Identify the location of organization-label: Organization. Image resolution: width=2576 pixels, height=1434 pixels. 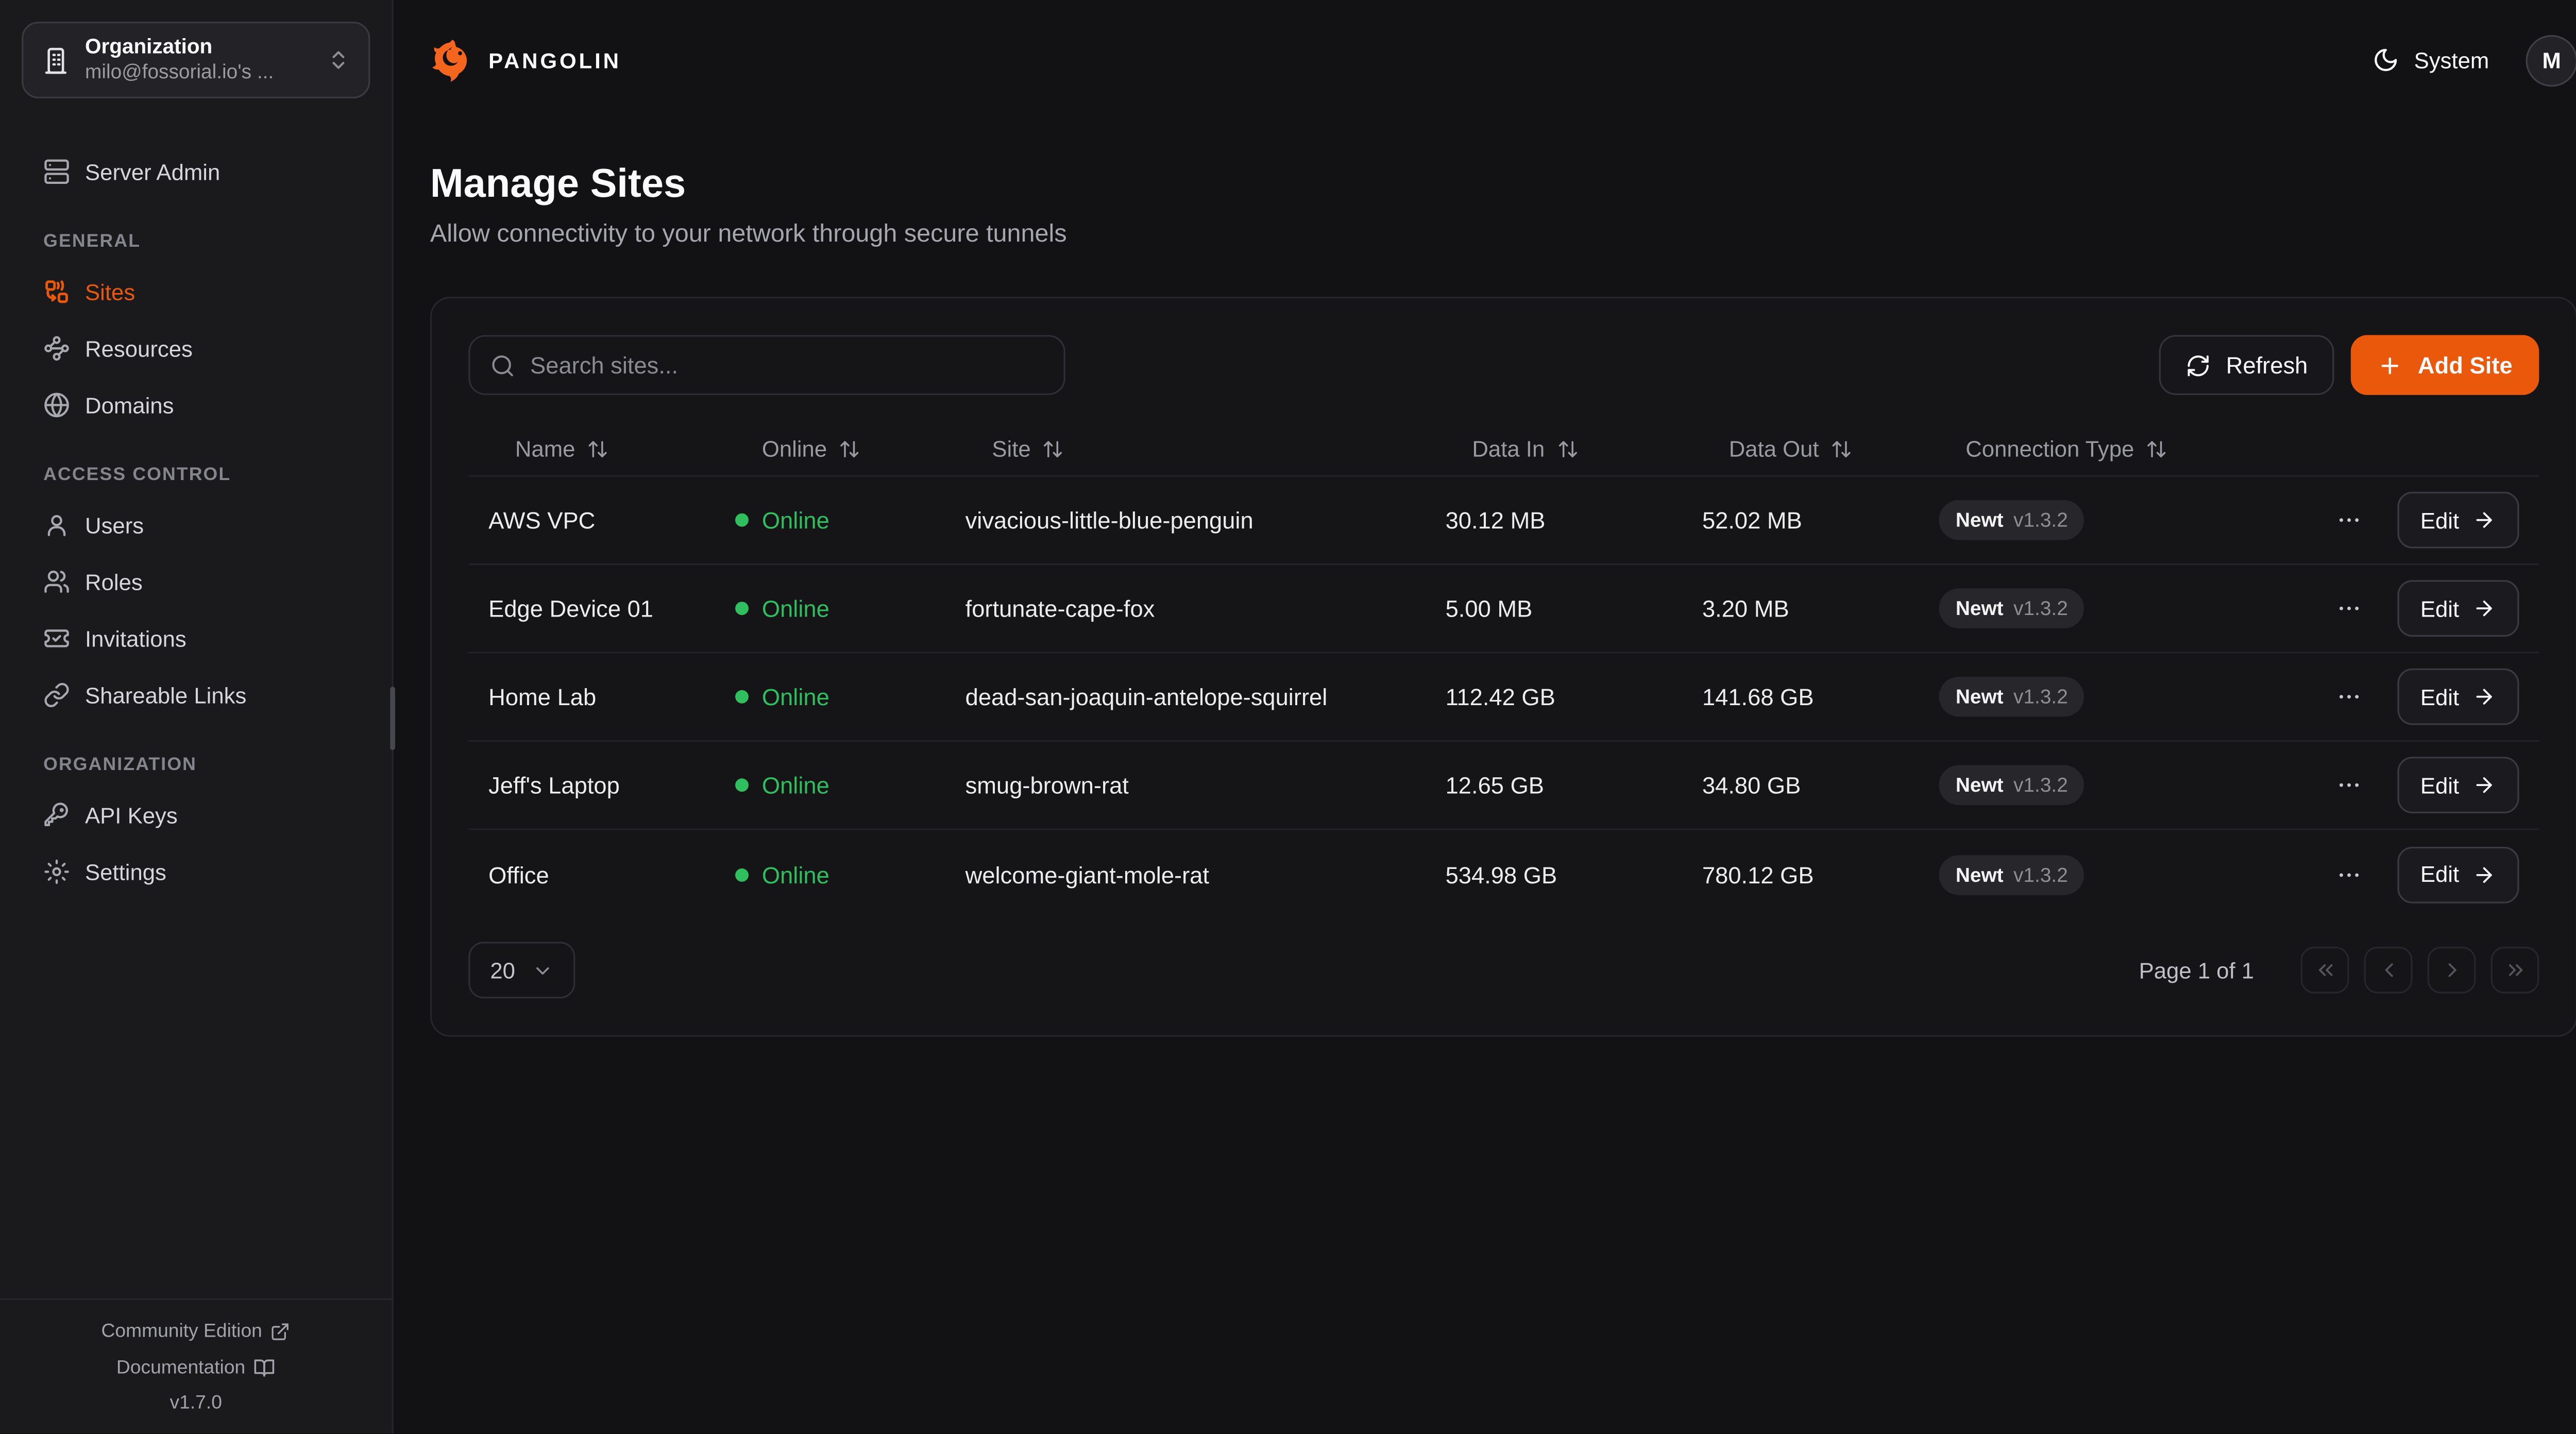
(149, 47).